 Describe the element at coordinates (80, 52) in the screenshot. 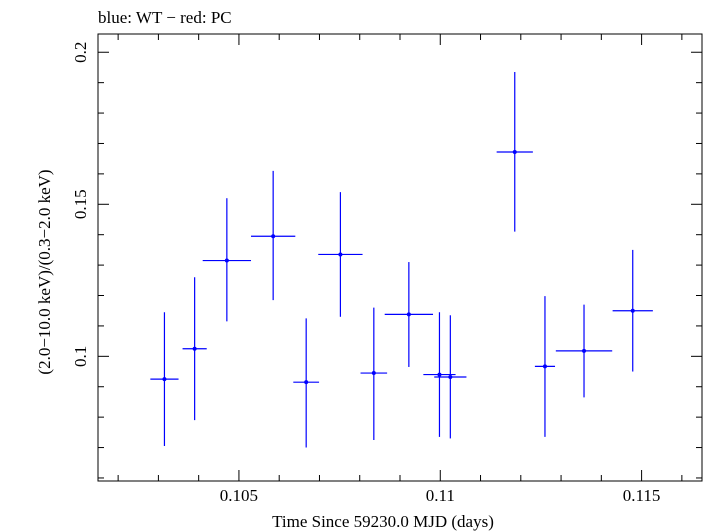

I see `y-tick-label: 0.2` at that location.